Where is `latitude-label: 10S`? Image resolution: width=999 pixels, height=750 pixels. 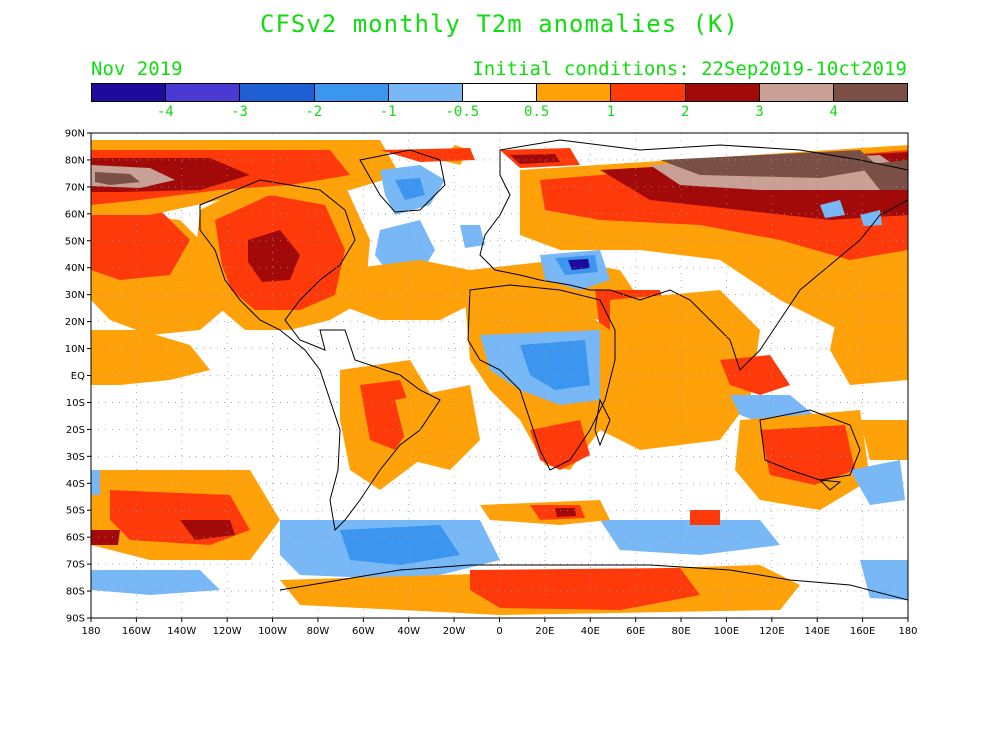
latitude-label: 10S is located at coordinates (75, 403).